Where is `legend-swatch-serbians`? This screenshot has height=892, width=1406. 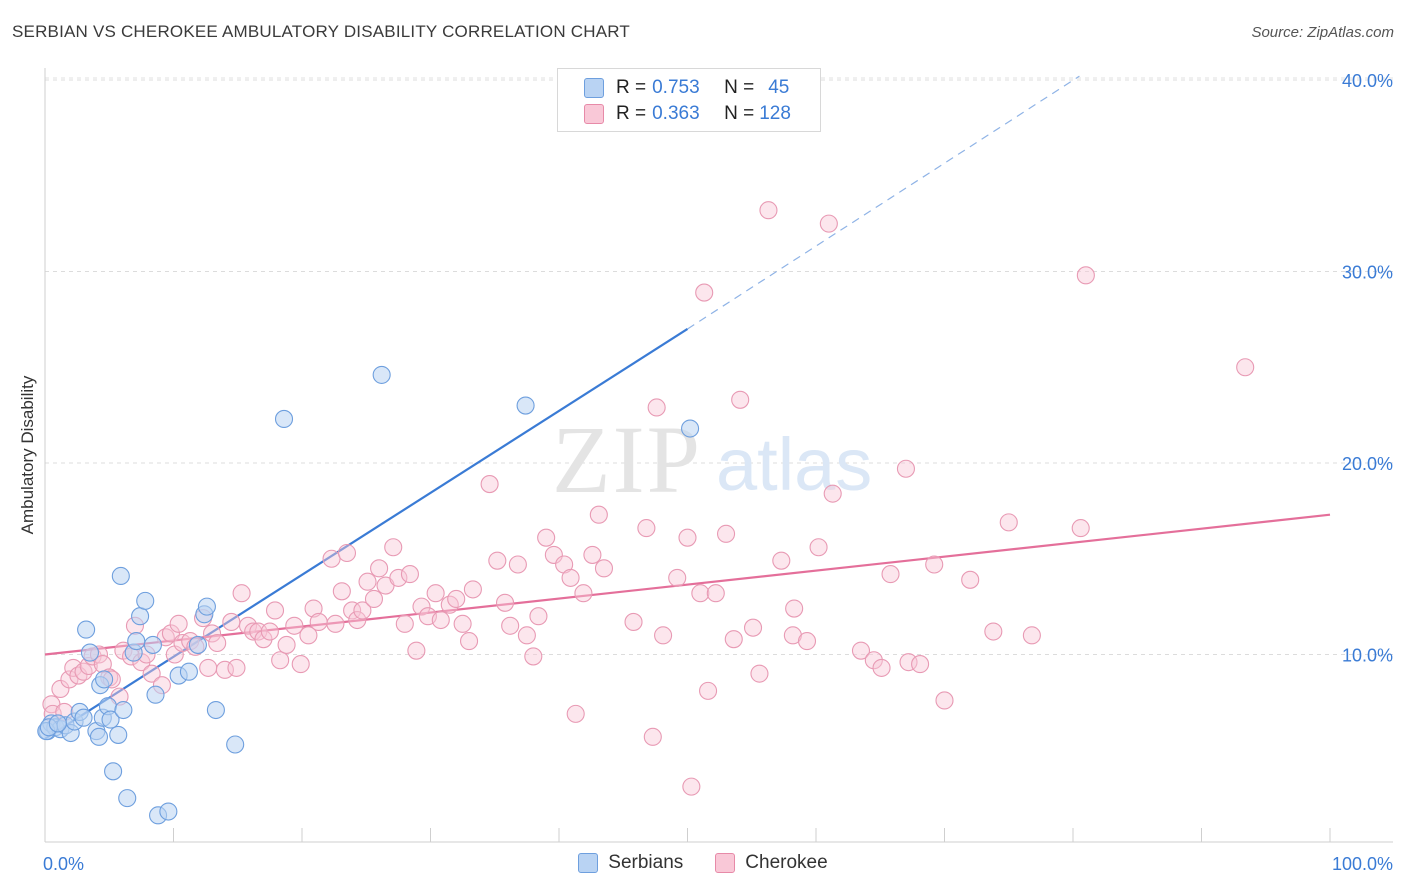
legend-swatch-serbians is located at coordinates (594, 88).